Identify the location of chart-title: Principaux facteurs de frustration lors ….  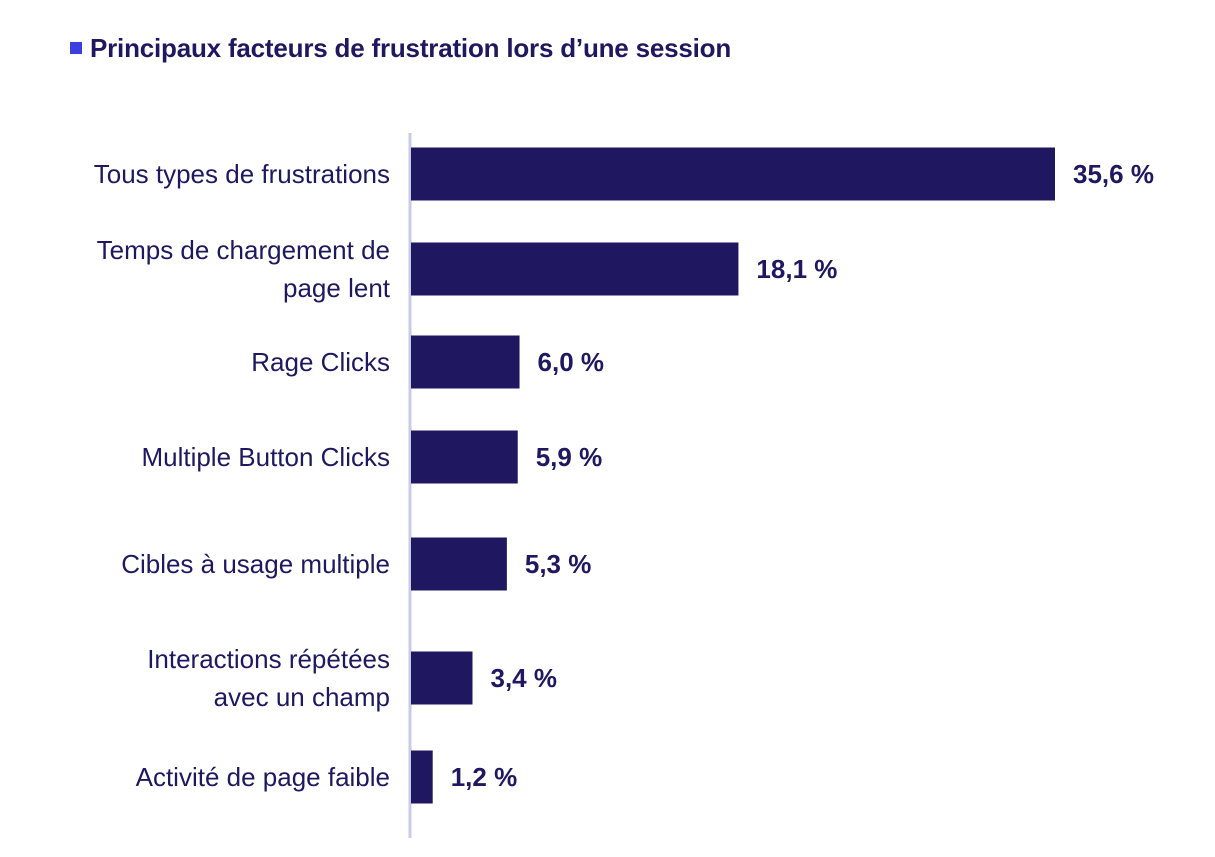
(411, 47).